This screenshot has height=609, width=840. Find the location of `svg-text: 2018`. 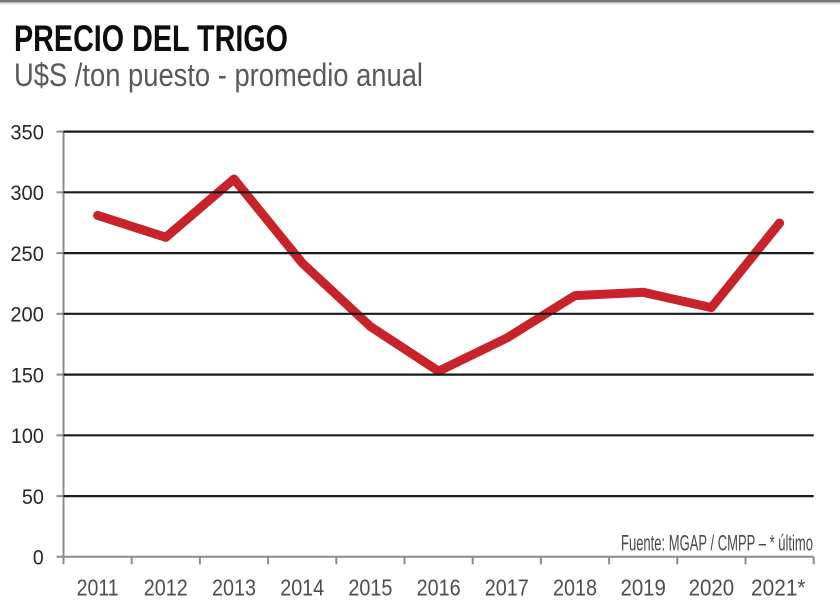

svg-text: 2018 is located at coordinates (575, 588).